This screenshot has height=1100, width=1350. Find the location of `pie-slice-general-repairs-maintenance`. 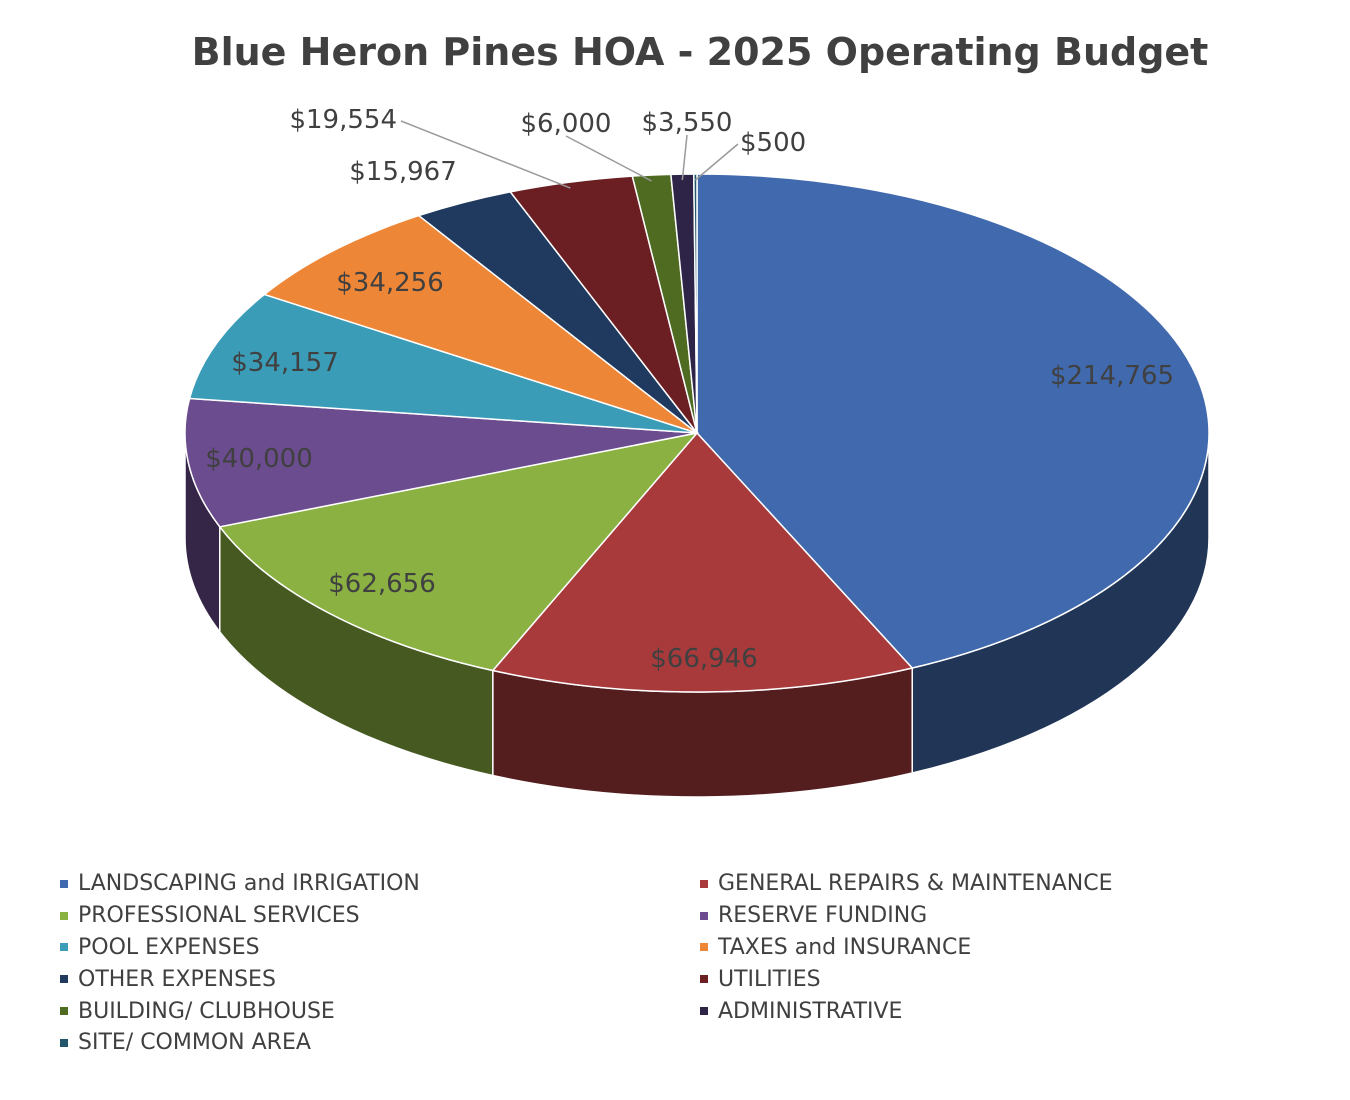

pie-slice-general-repairs-maintenance is located at coordinates (702, 562).